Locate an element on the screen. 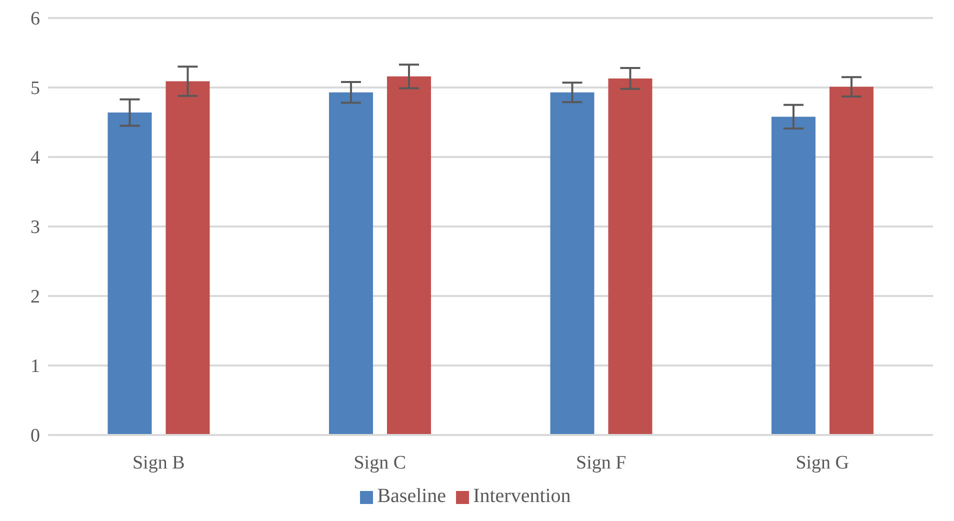  y-tick-label: 1 is located at coordinates (35, 367).